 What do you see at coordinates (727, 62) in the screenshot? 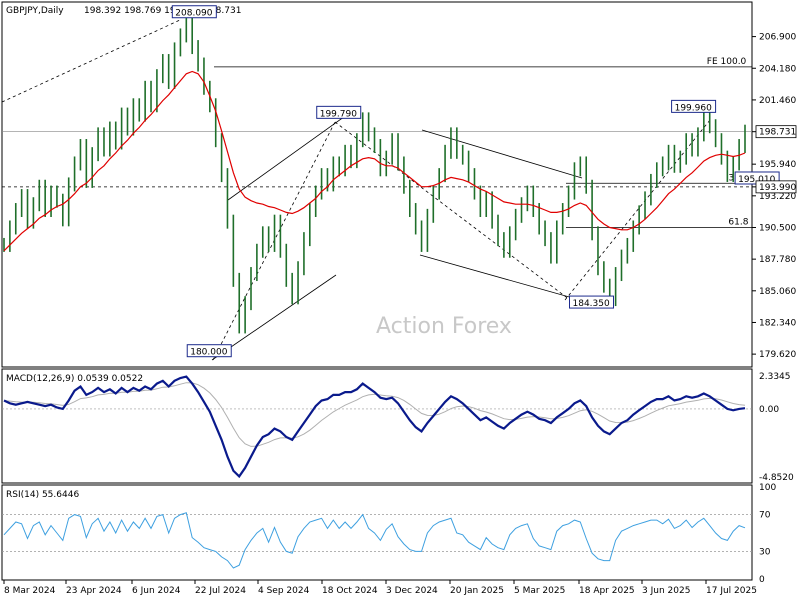
I see `fib-level-label: FE 100.0` at bounding box center [727, 62].